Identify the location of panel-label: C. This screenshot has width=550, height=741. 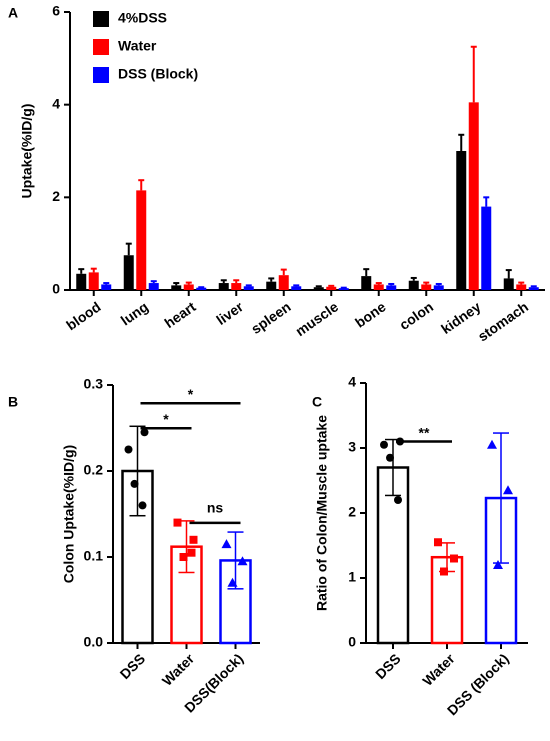
(317, 402).